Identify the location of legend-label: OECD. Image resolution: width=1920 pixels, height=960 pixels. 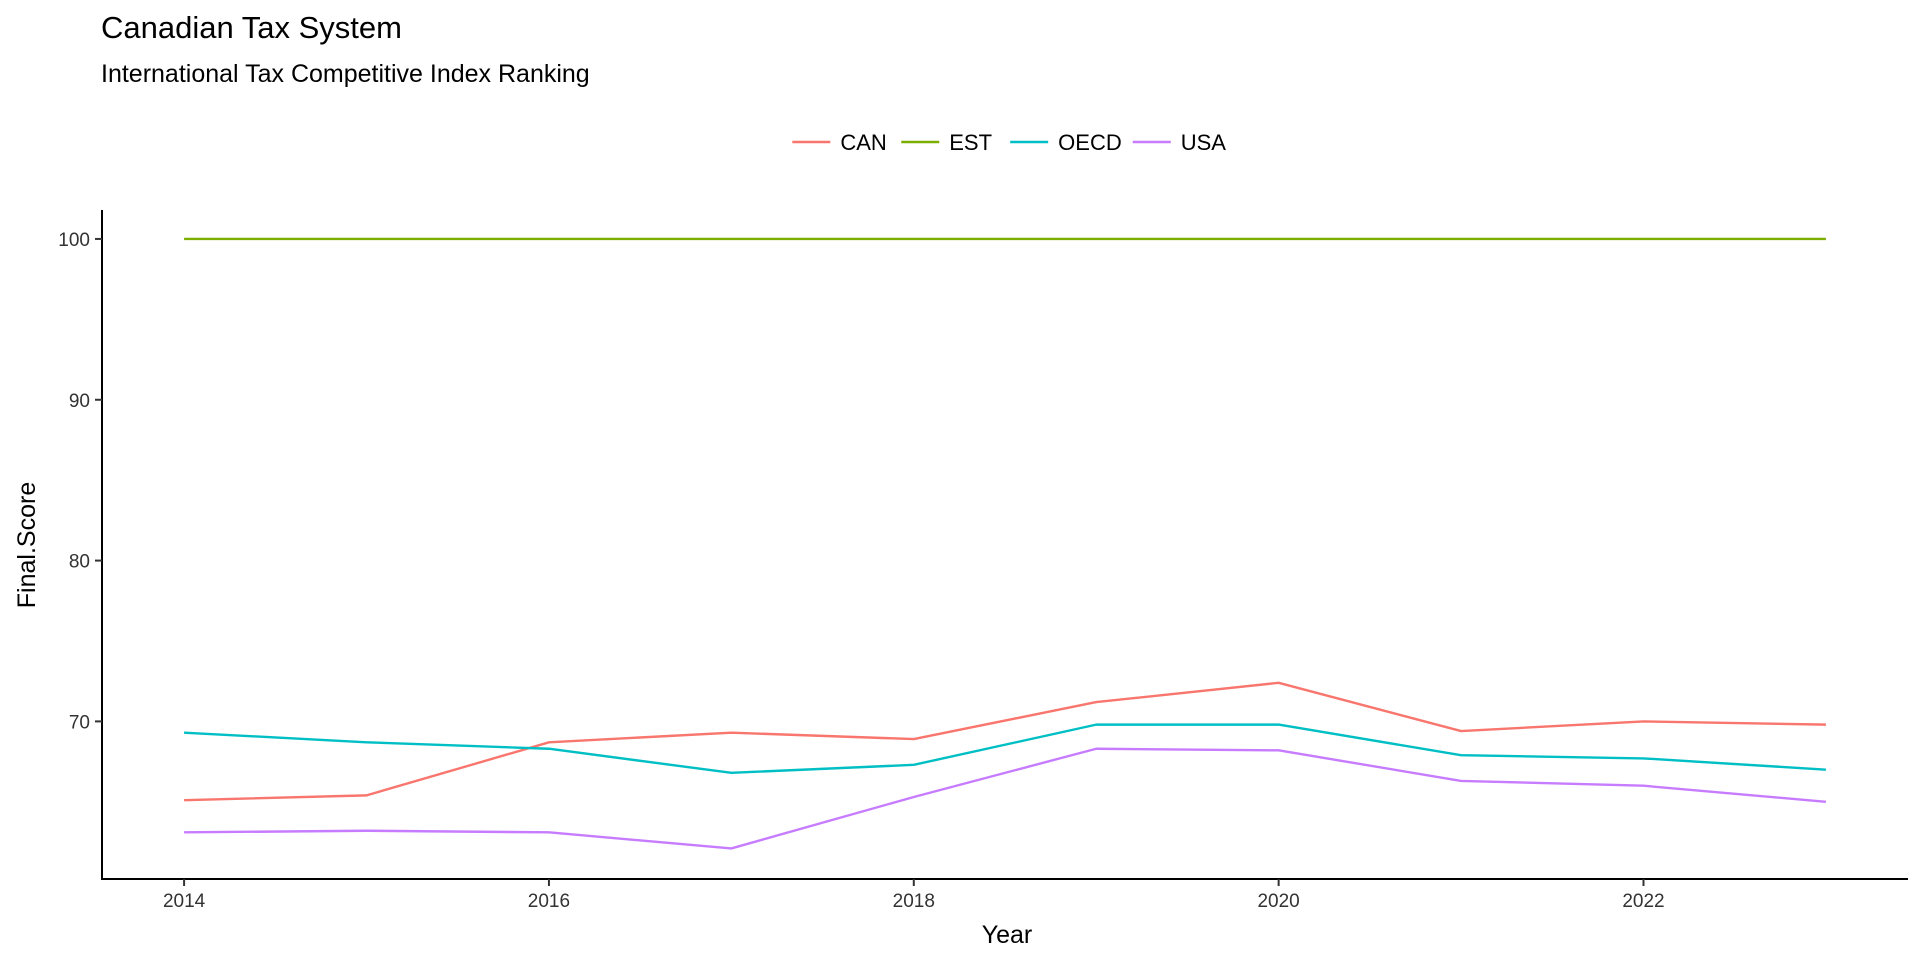
(1090, 142).